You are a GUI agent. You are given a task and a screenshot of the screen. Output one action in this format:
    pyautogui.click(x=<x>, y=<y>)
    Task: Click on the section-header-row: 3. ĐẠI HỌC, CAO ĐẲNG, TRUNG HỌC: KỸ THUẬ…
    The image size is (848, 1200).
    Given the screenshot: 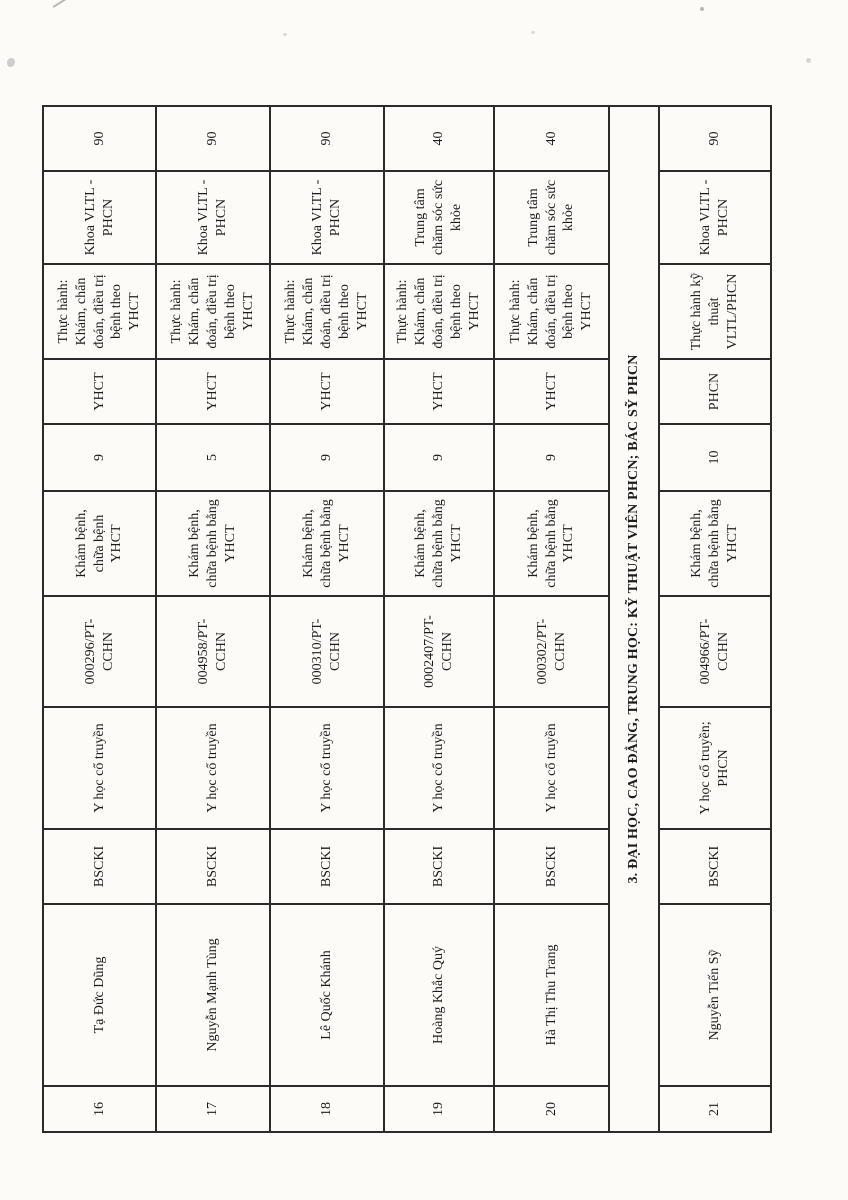 What is the action you would take?
    pyautogui.click(x=634, y=619)
    